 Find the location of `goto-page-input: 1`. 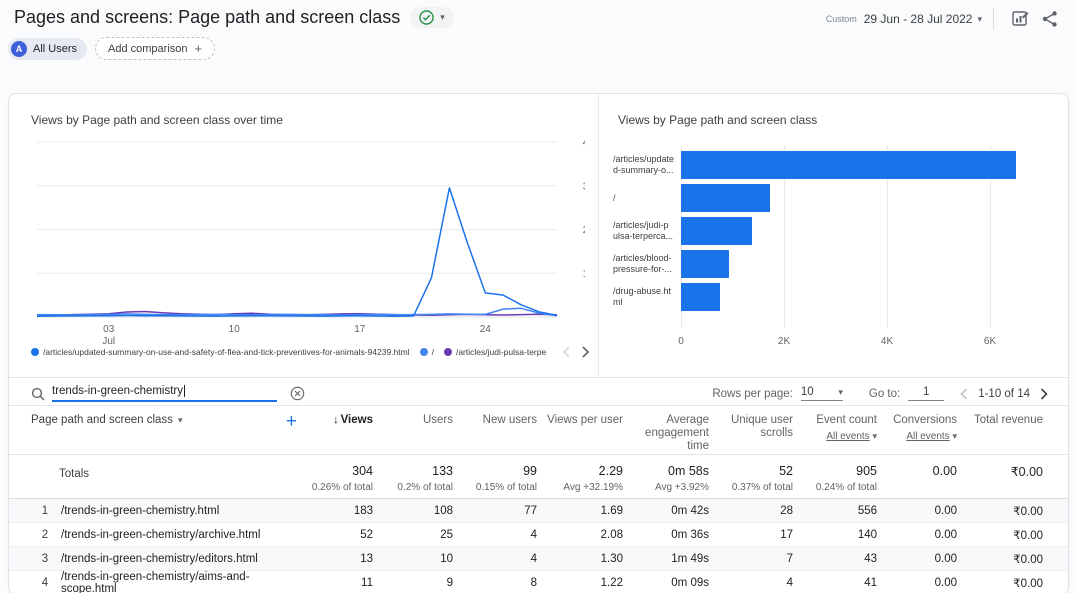

goto-page-input: 1 is located at coordinates (926, 393).